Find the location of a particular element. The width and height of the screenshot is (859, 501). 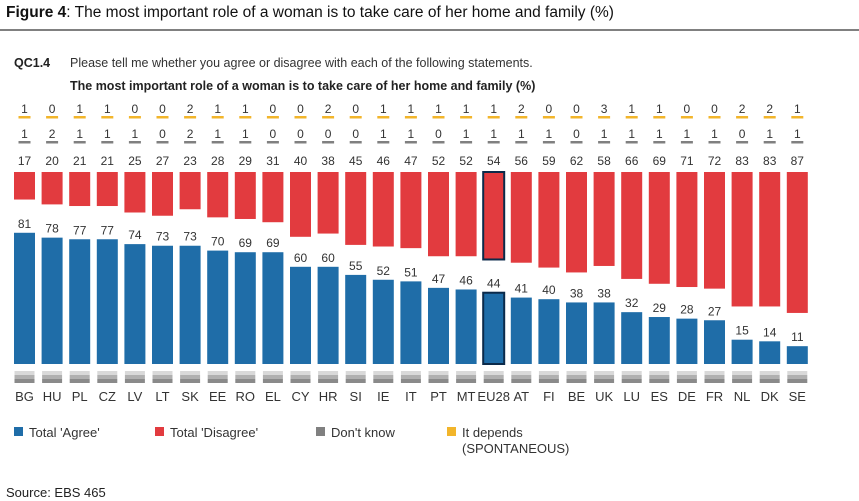

agree-label: 40 is located at coordinates (549, 290).